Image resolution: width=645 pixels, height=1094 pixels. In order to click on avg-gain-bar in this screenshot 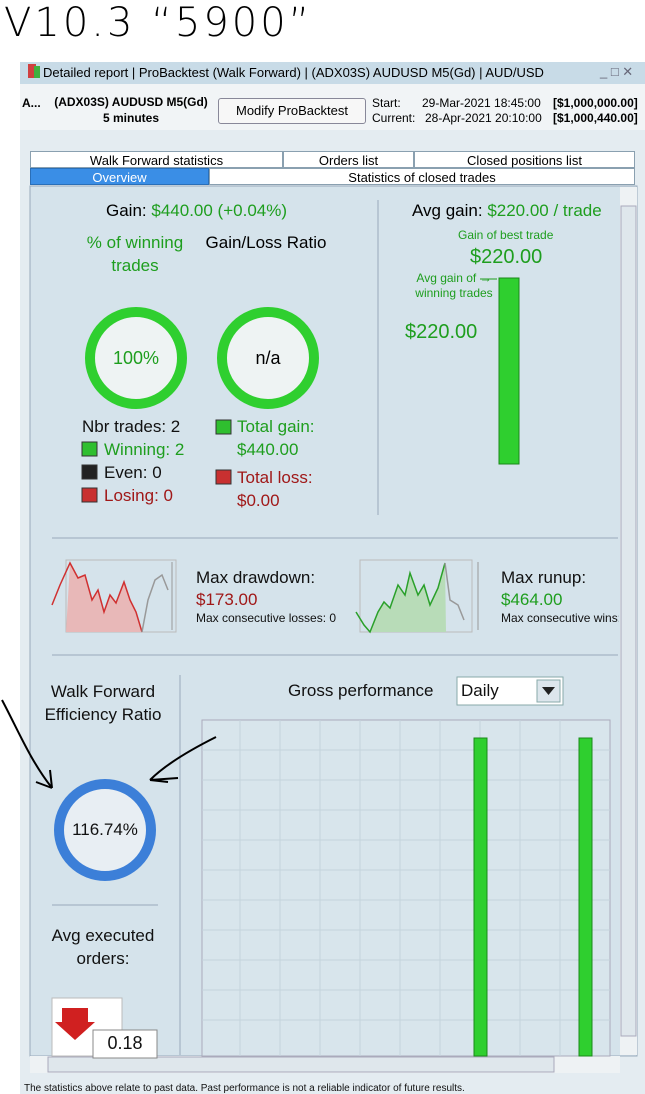, I will do `click(509, 371)`.